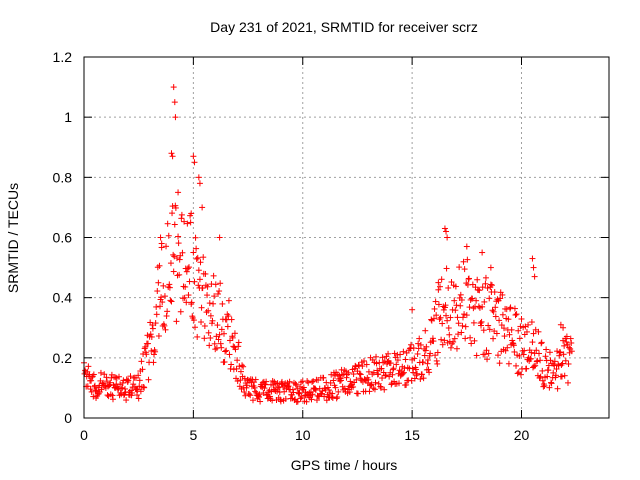  Describe the element at coordinates (412, 435) in the screenshot. I see `x-tick-label: 15` at that location.